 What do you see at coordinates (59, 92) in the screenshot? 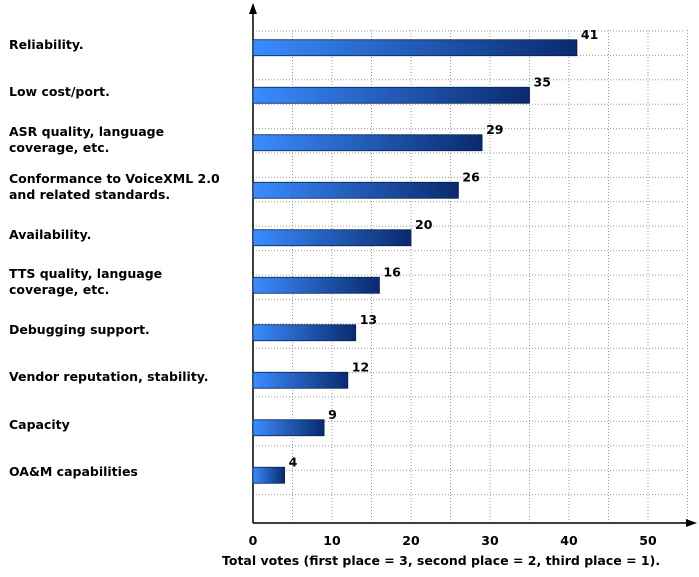
I see `category-label: Low cost/port.` at bounding box center [59, 92].